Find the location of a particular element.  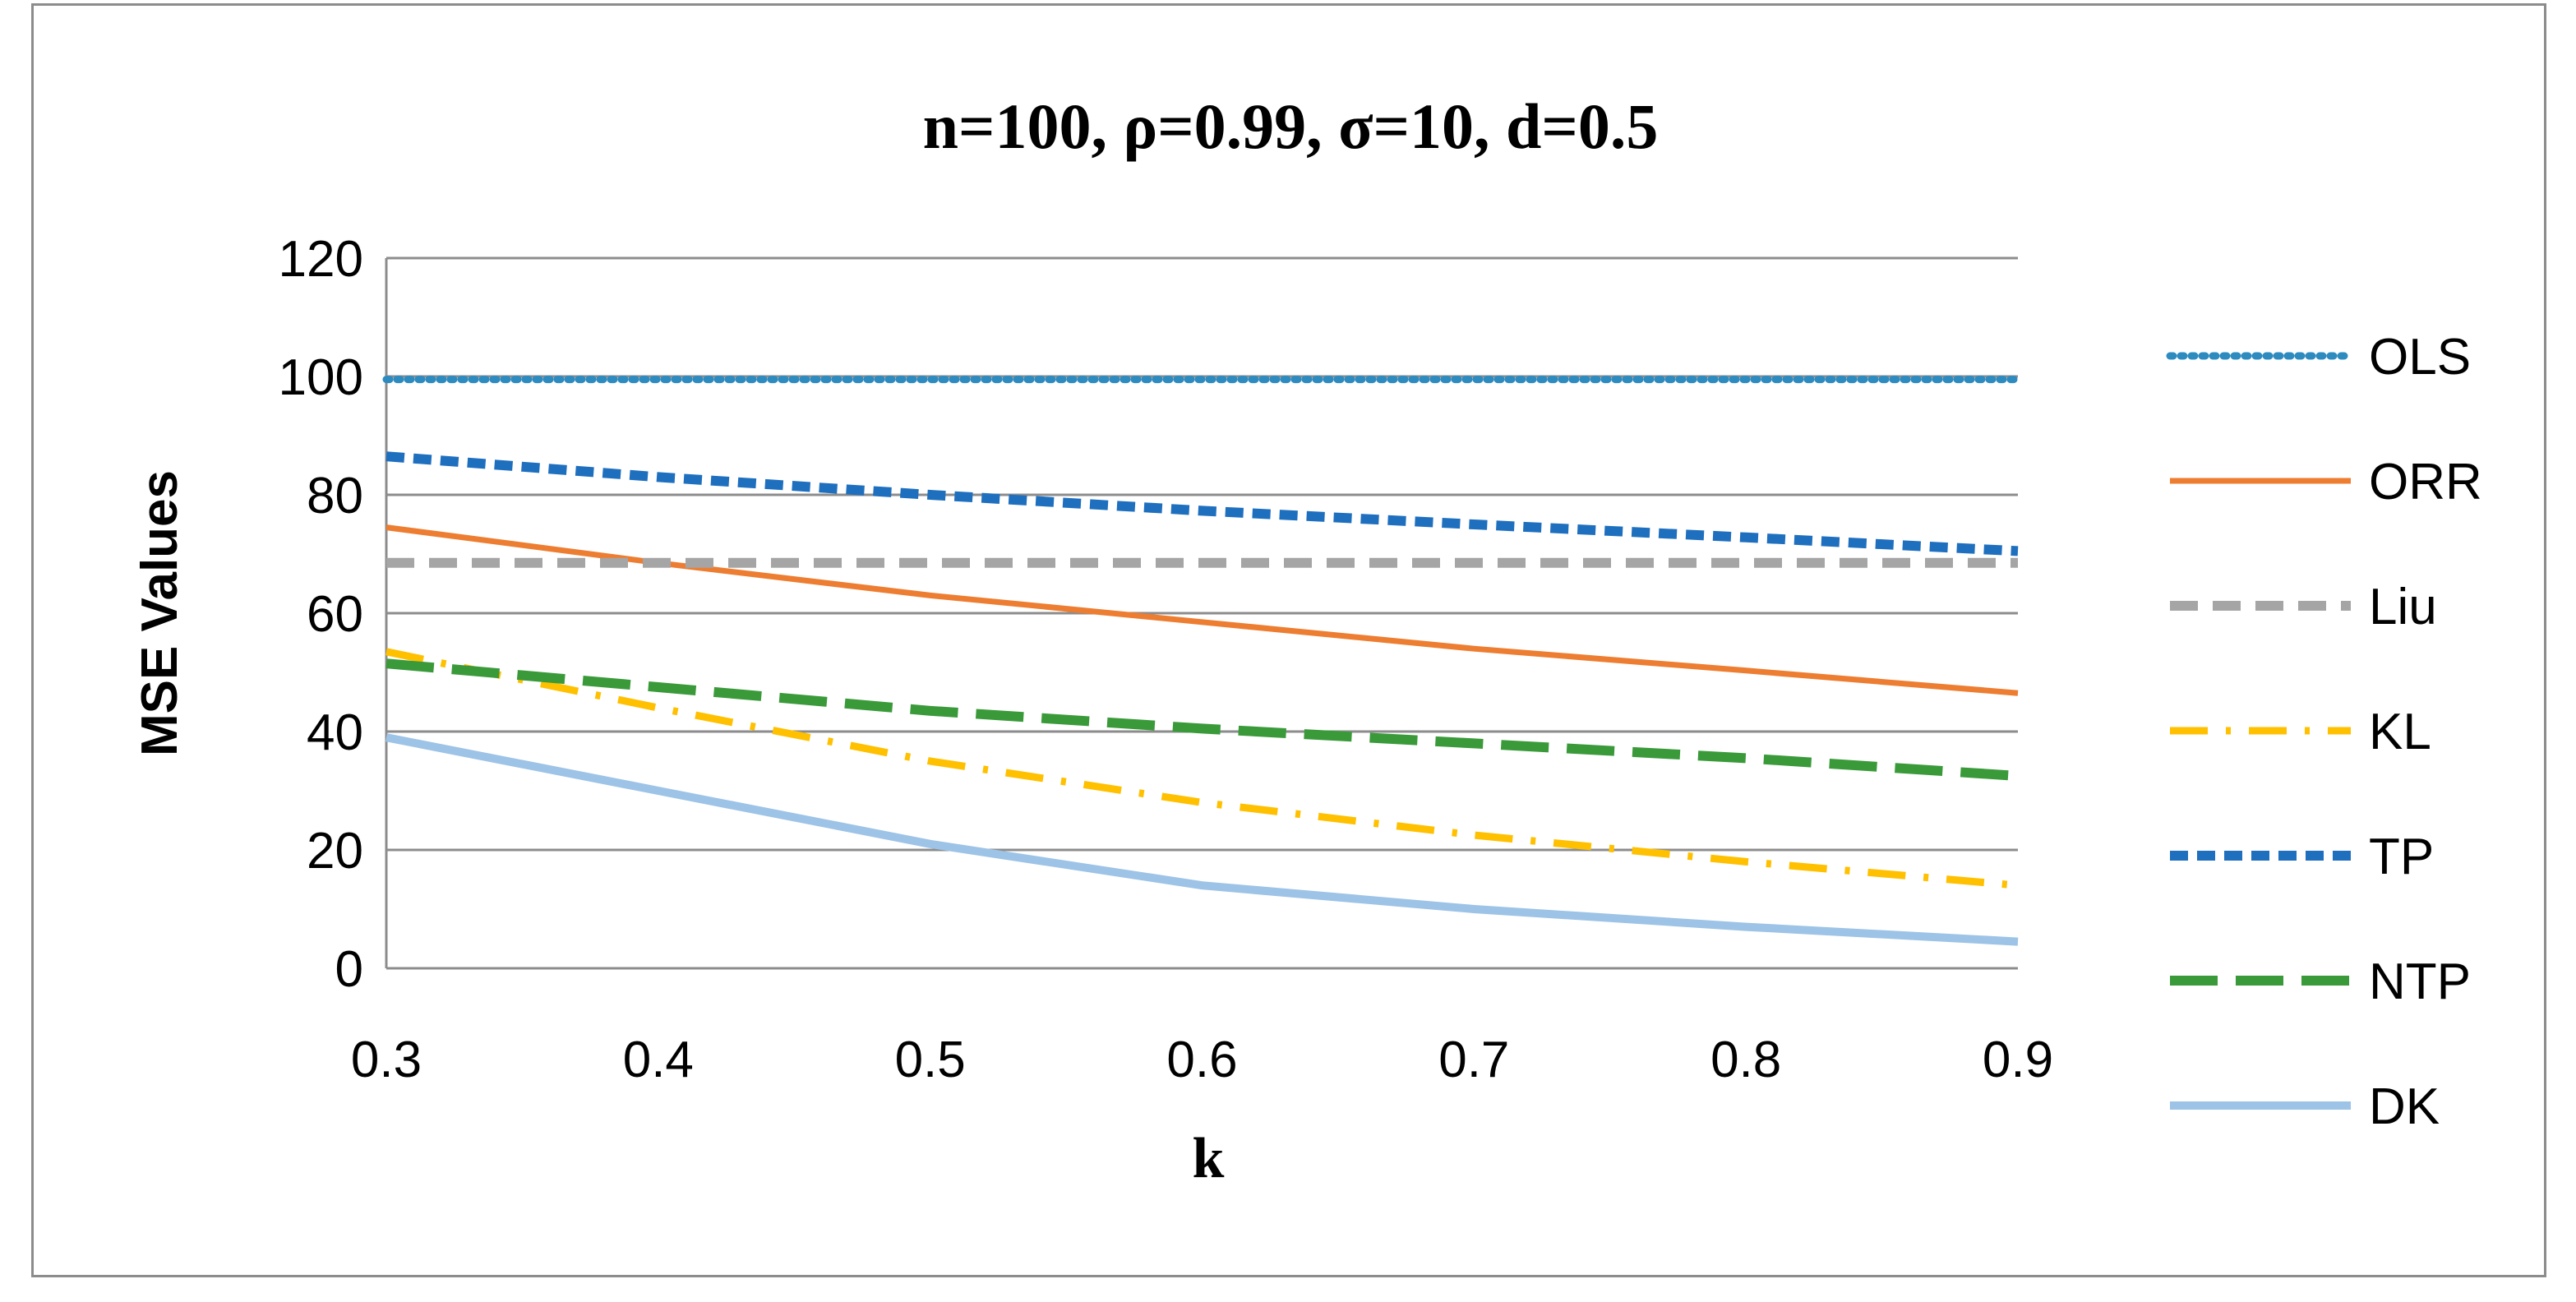

y-tick-label: 20 is located at coordinates (335, 851).